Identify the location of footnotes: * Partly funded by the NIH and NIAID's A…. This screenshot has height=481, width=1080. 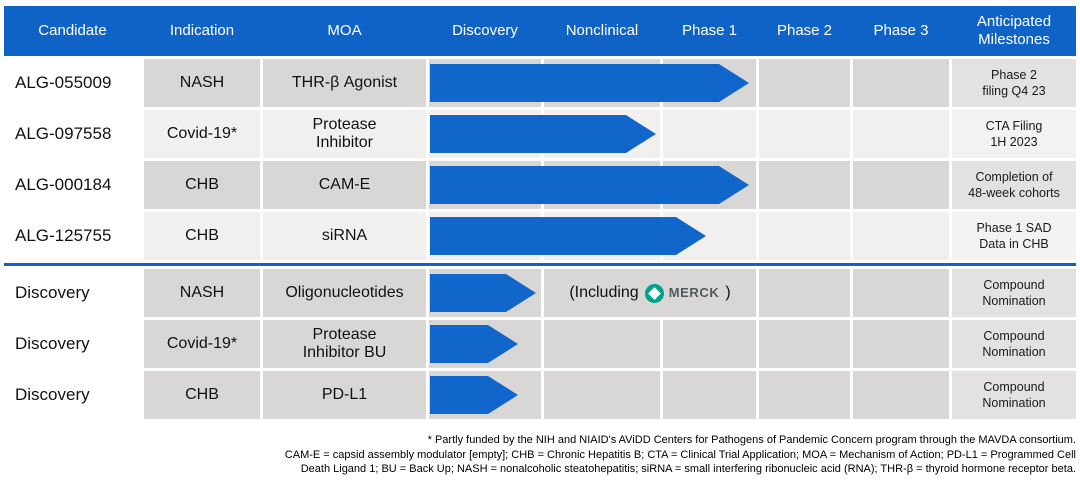
(545, 455).